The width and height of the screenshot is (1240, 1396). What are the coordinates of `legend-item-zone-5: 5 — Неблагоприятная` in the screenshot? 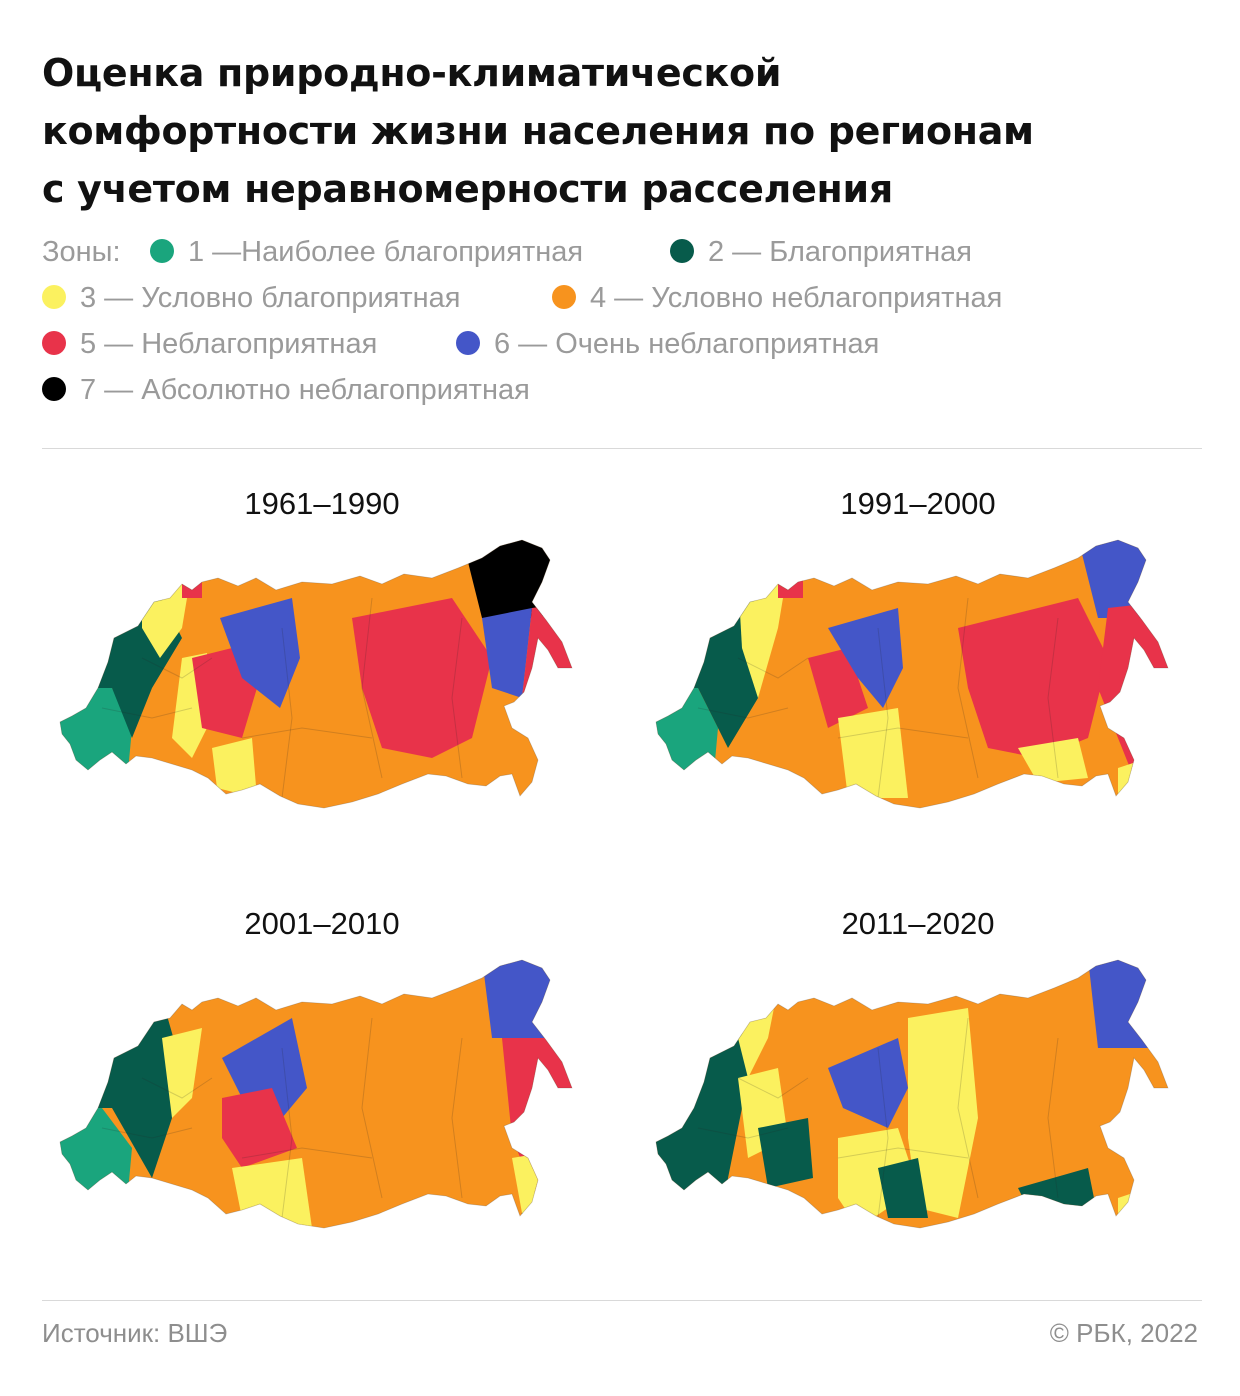 It's located at (209, 344).